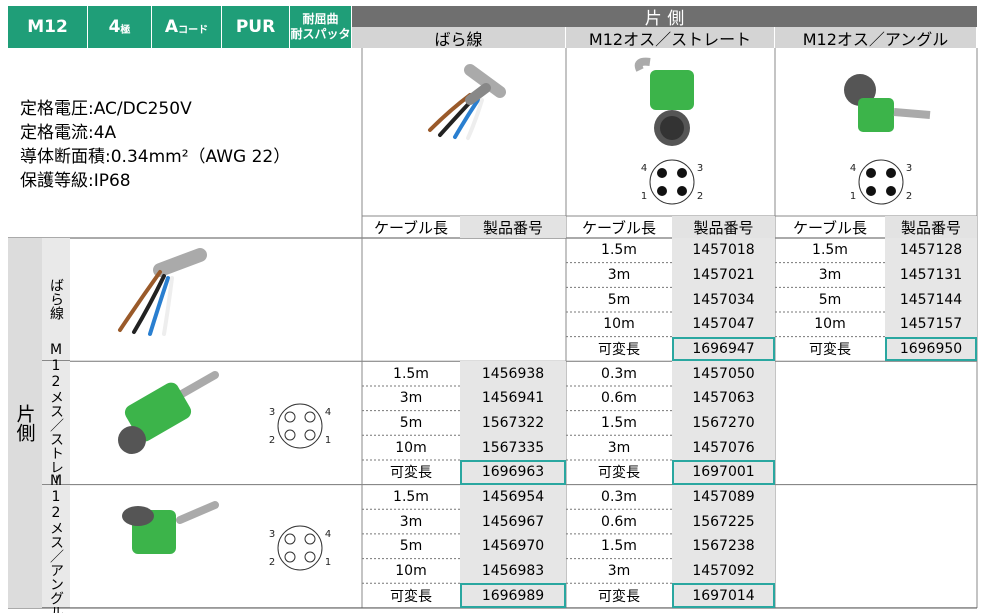 The width and height of the screenshot is (985, 613). I want to click on part-number: 1457144, so click(931, 299).